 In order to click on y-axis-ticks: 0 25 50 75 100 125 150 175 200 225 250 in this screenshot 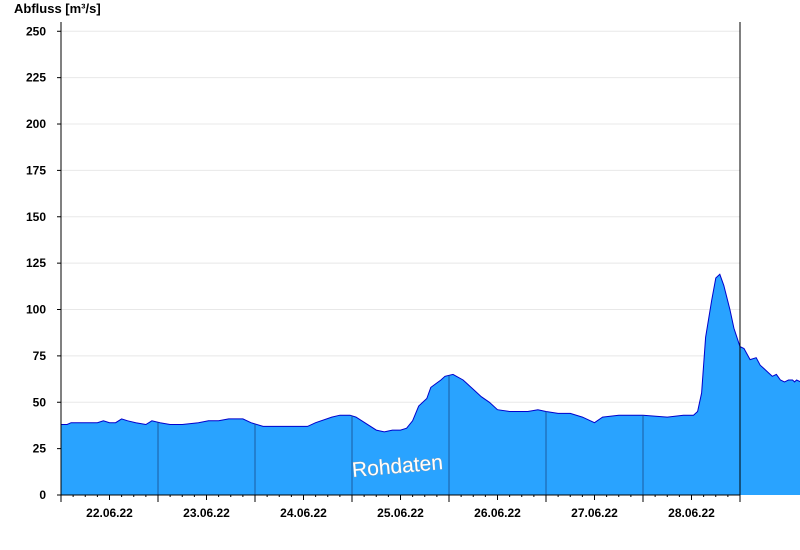, I will do `click(43, 263)`.